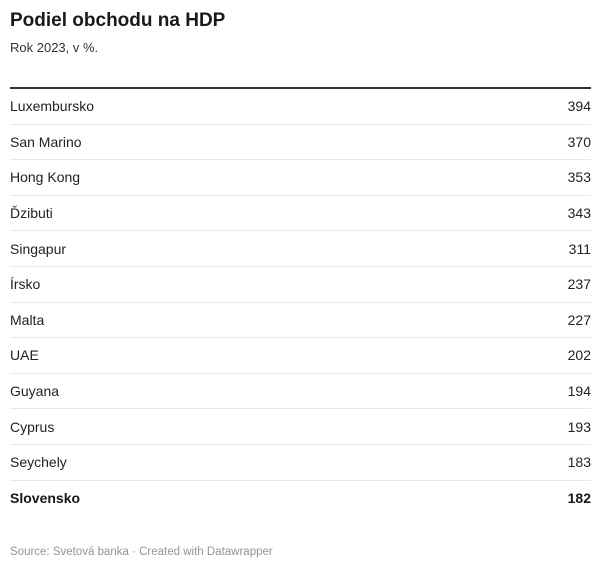  I want to click on table-row: Ďzibuti 343, so click(300, 212).